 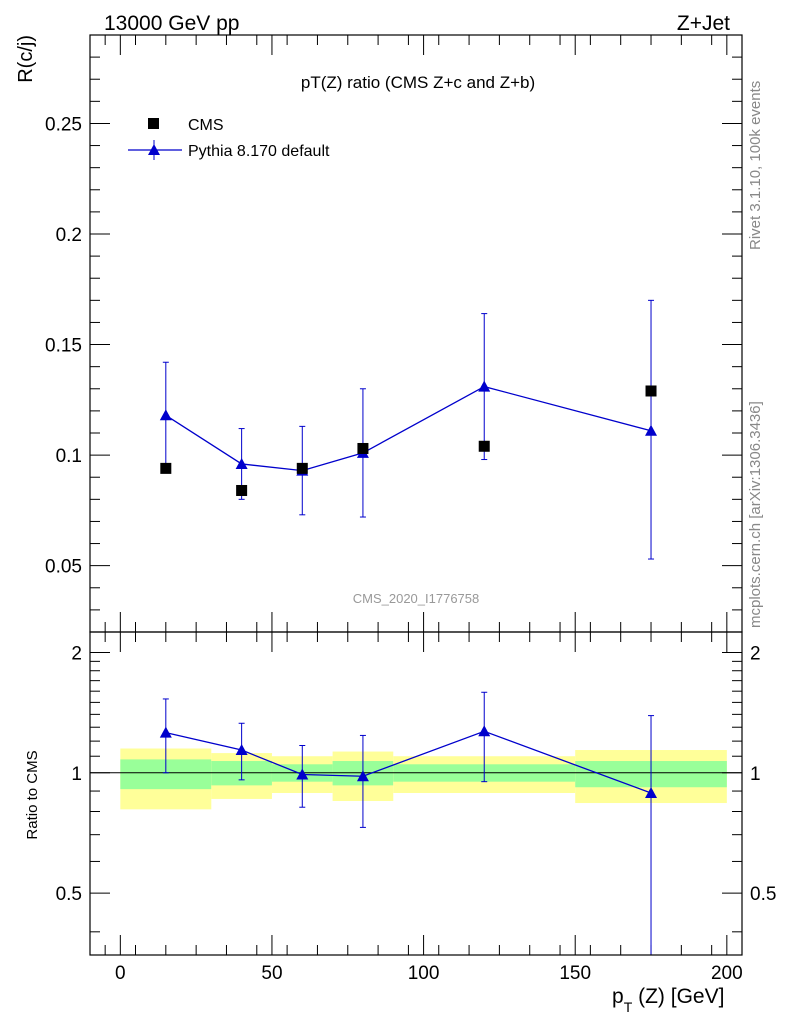 I want to click on legend-cms-marker, so click(x=153, y=123).